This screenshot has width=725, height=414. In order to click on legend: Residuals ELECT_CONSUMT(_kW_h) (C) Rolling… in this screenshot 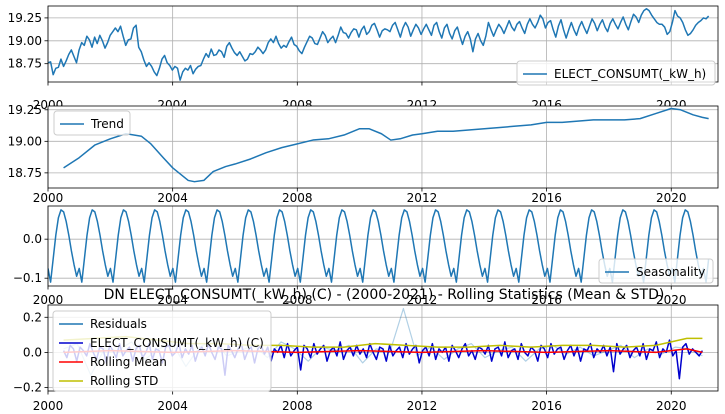, I will do `click(162, 351)`.